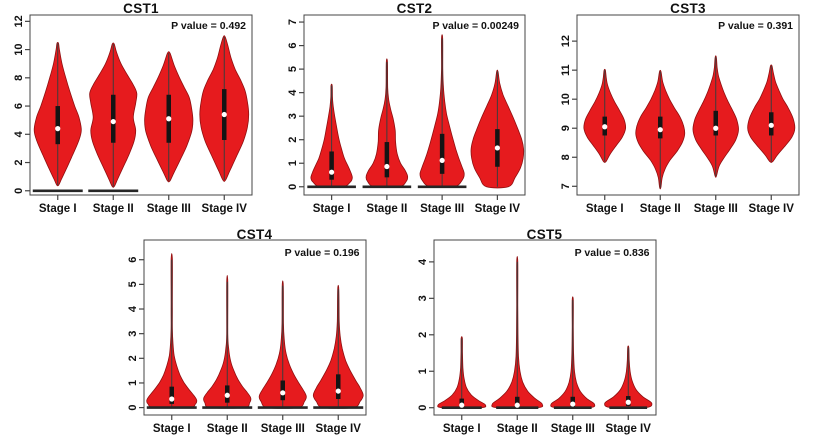 The width and height of the screenshot is (821, 443). Describe the element at coordinates (755, 26) in the screenshot. I see `p-value-label-cst3: P value = 0.391` at that location.